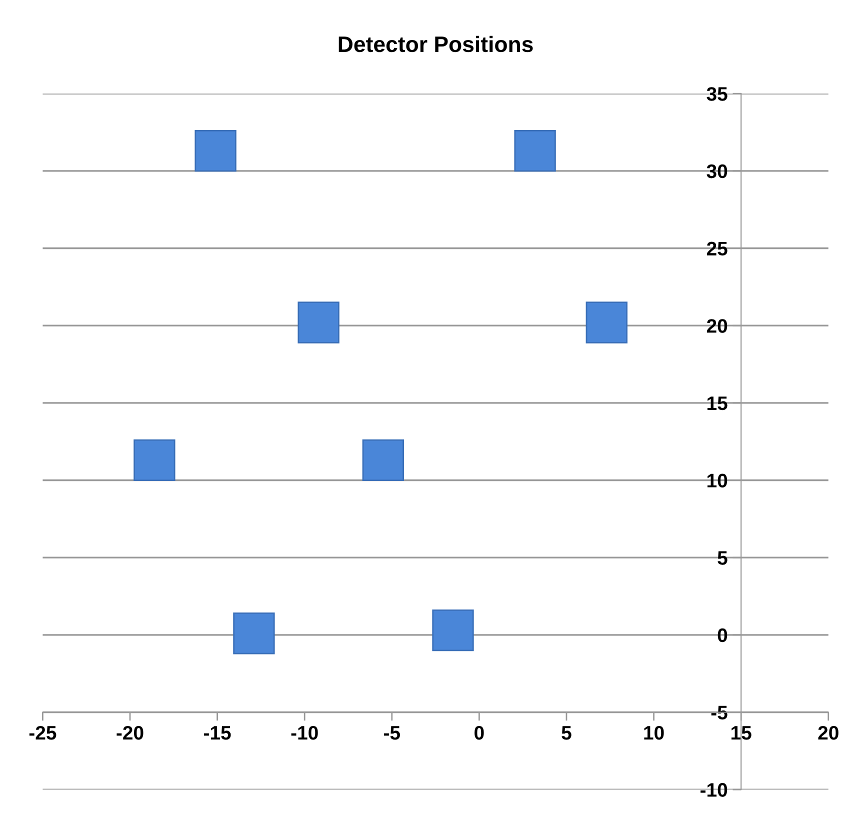 This screenshot has width=854, height=814. I want to click on y-tick-label: 15, so click(717, 403).